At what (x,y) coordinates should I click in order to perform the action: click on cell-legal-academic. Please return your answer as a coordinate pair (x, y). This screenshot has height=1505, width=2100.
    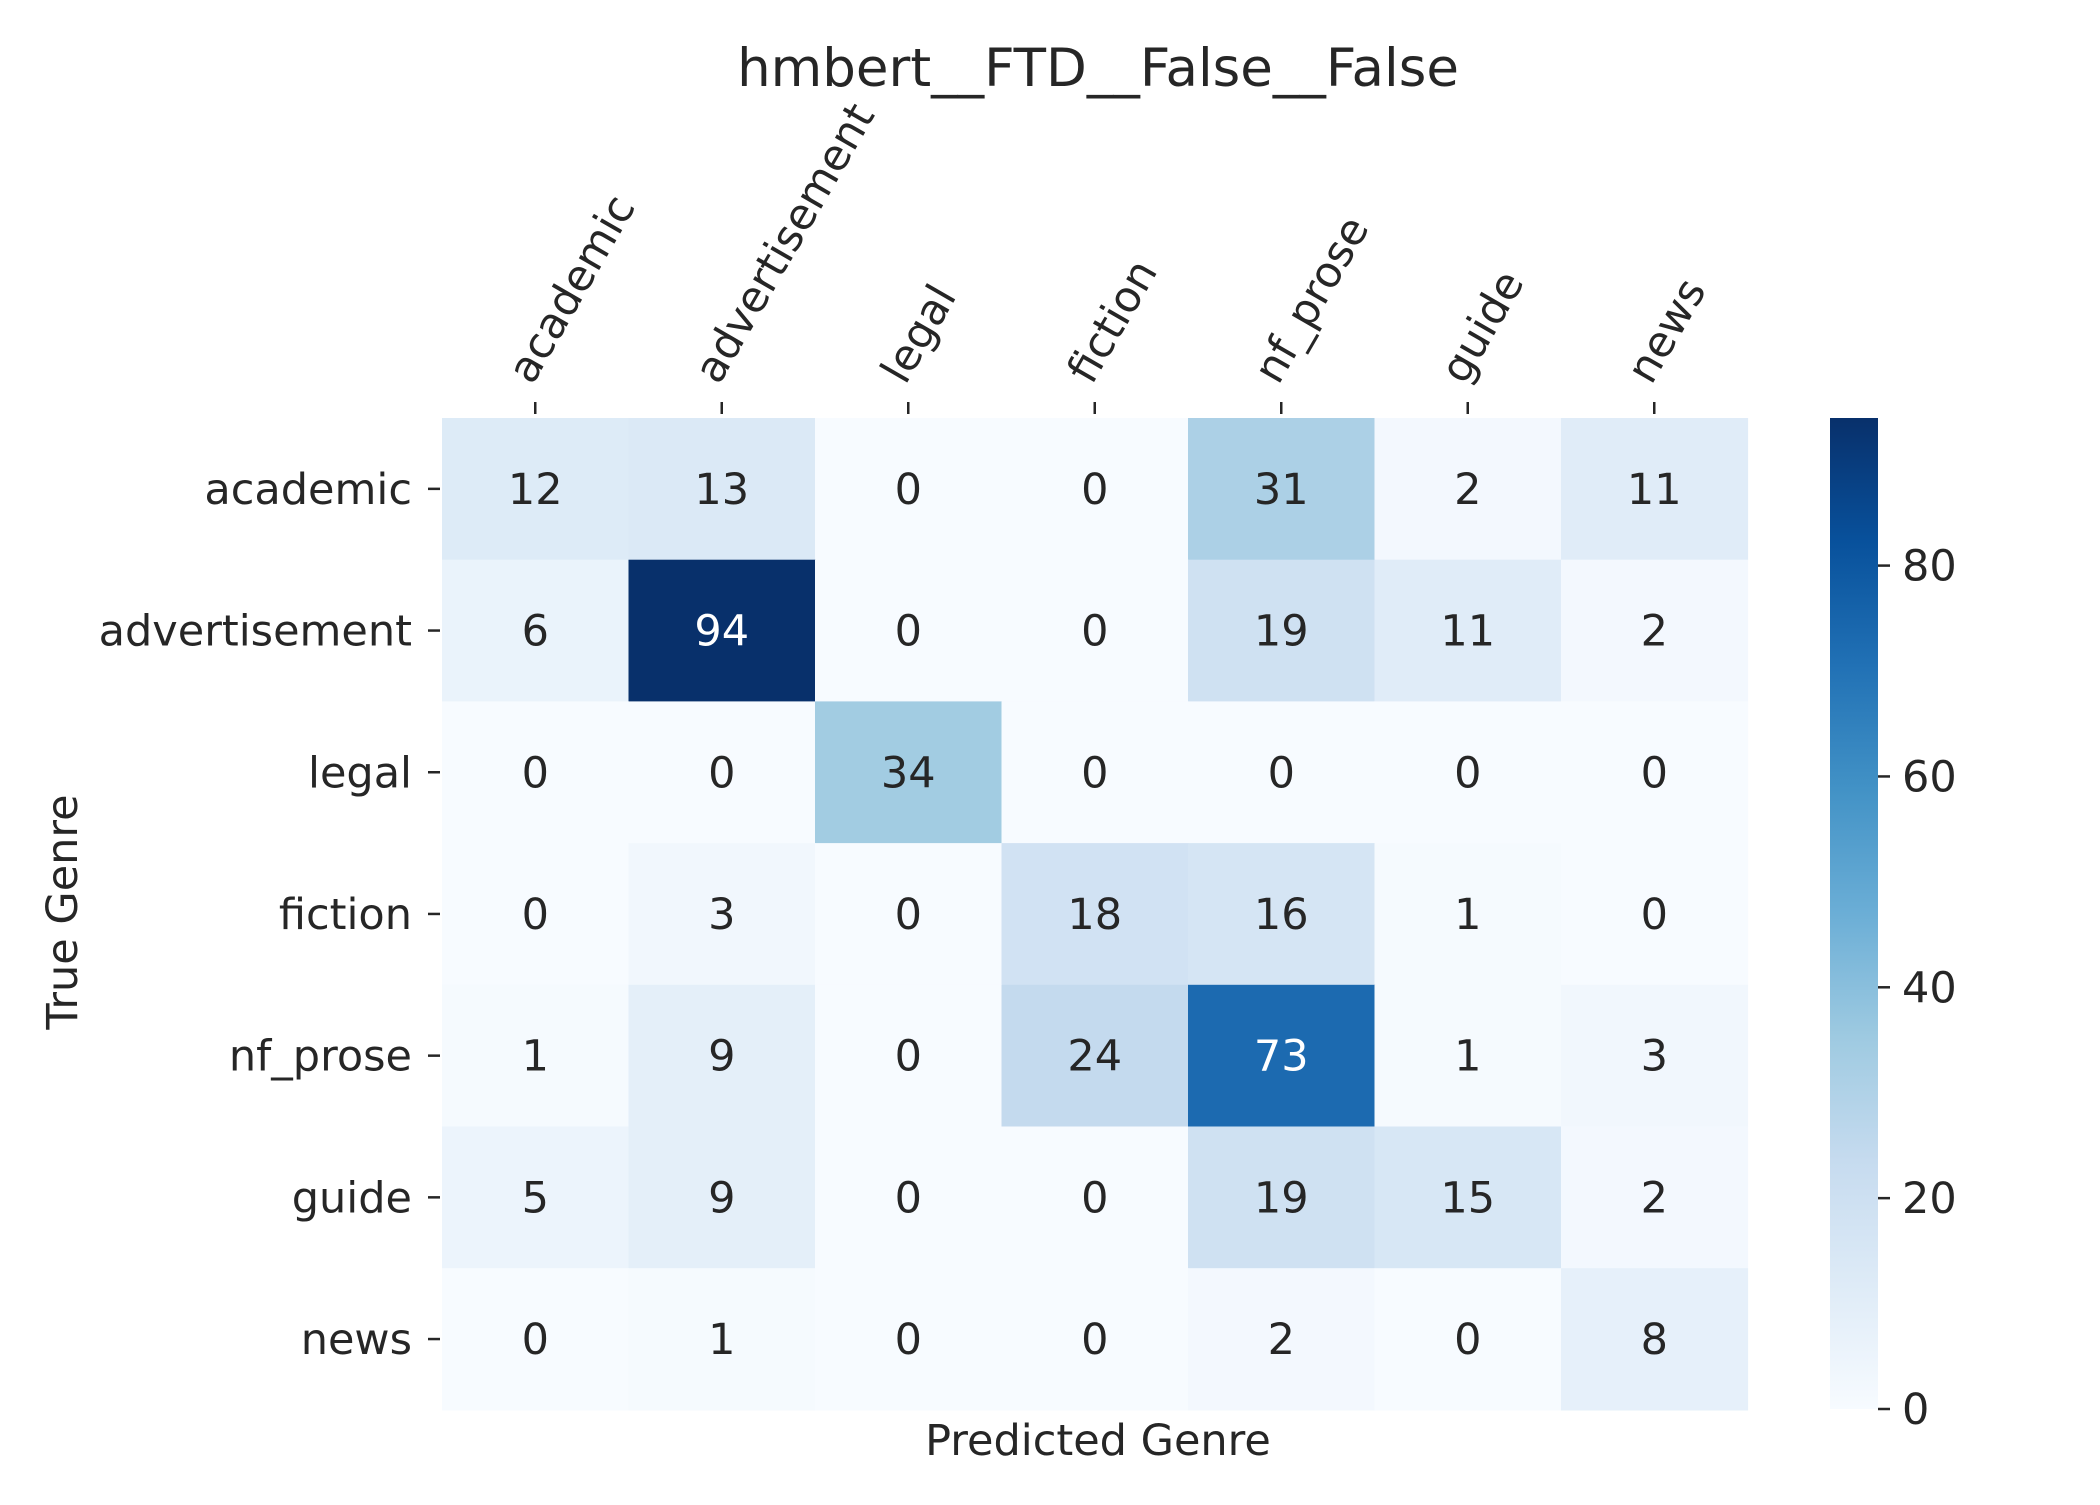
    Looking at the image, I should click on (536, 772).